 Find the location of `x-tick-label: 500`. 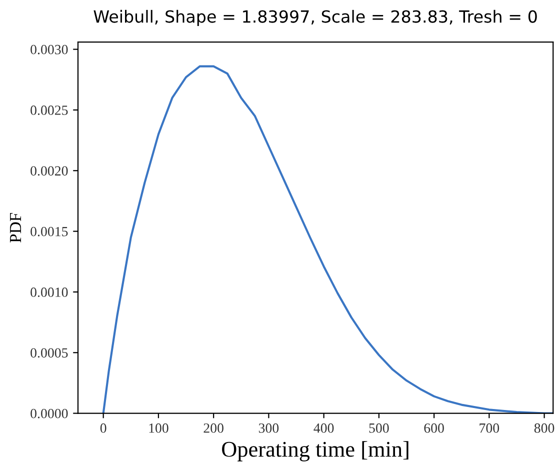

x-tick-label: 500 is located at coordinates (379, 428).